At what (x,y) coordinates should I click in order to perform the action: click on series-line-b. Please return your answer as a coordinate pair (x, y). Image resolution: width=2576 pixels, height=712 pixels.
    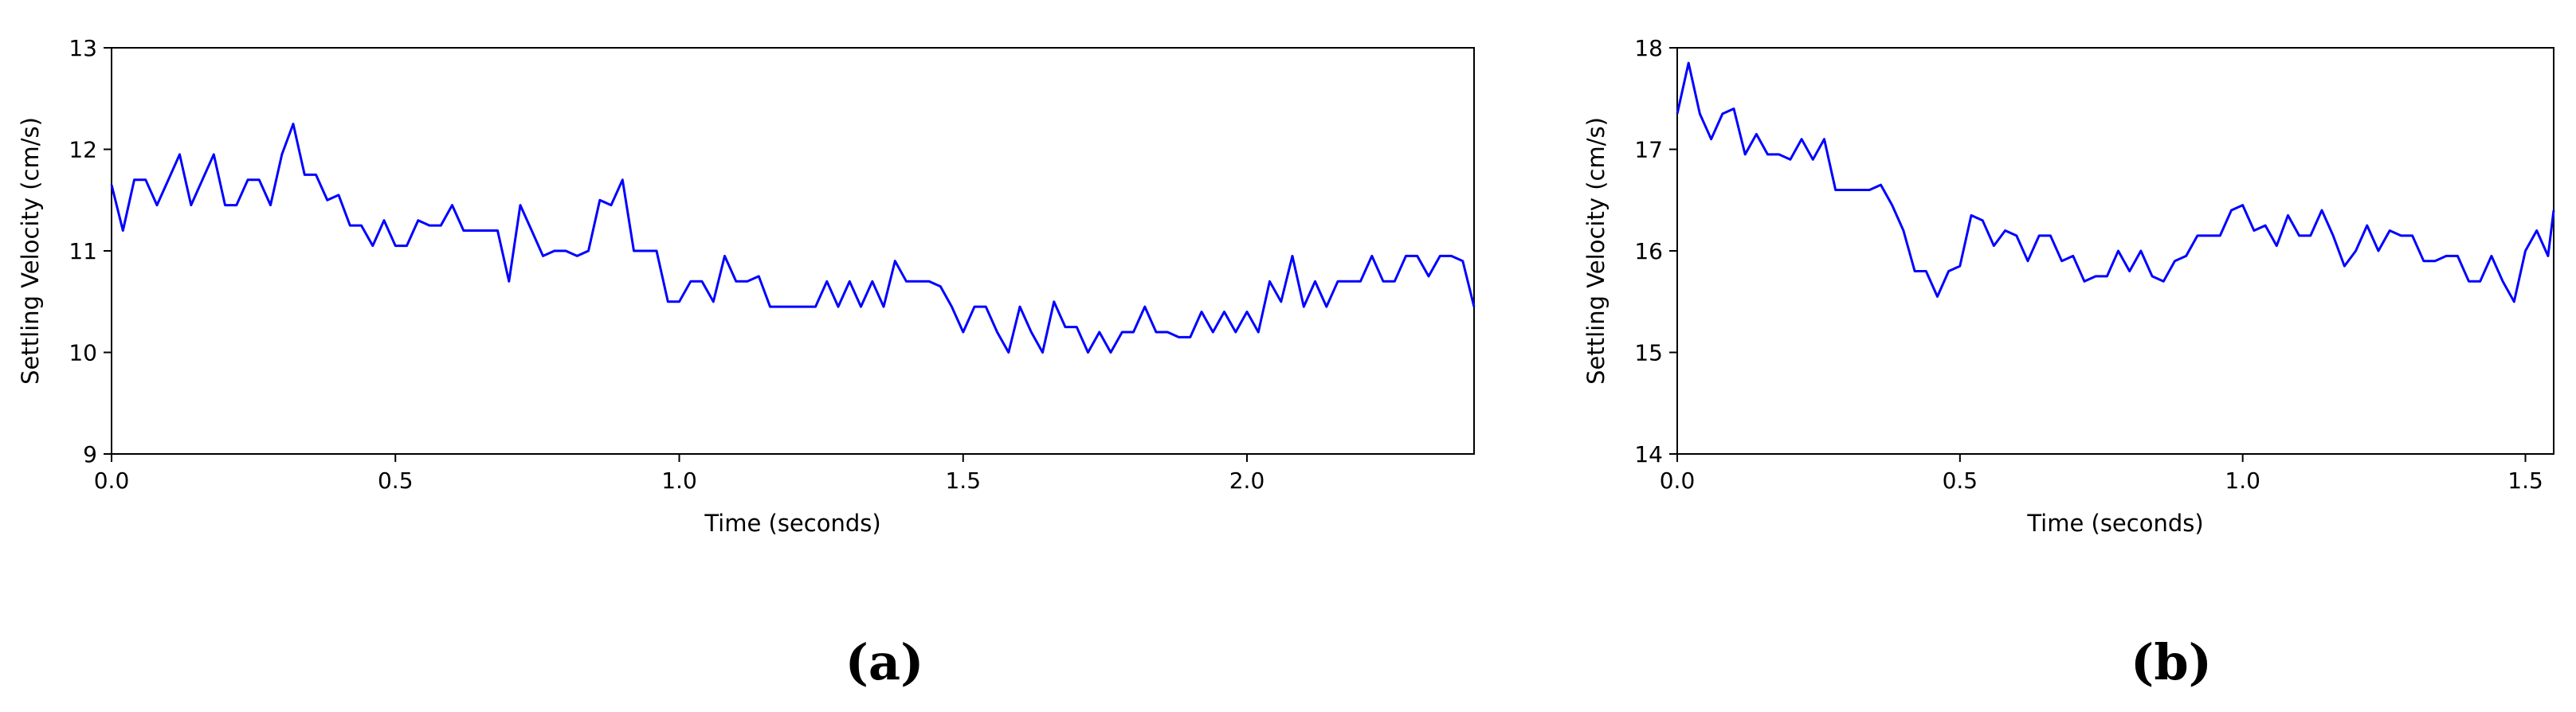
    Looking at the image, I should click on (2115, 182).